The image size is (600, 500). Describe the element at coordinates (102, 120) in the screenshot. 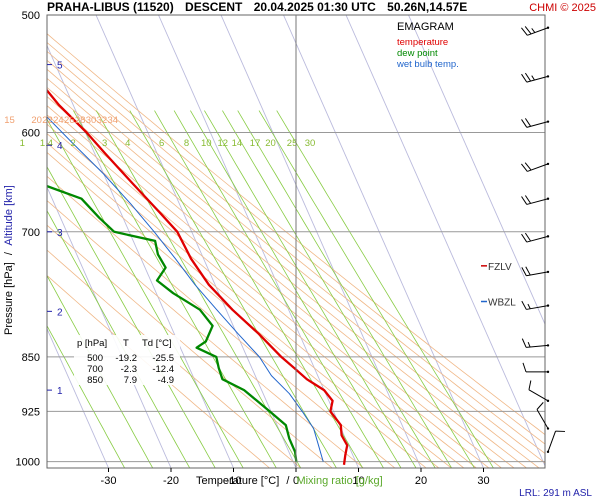

I see `theta-label: 32` at that location.